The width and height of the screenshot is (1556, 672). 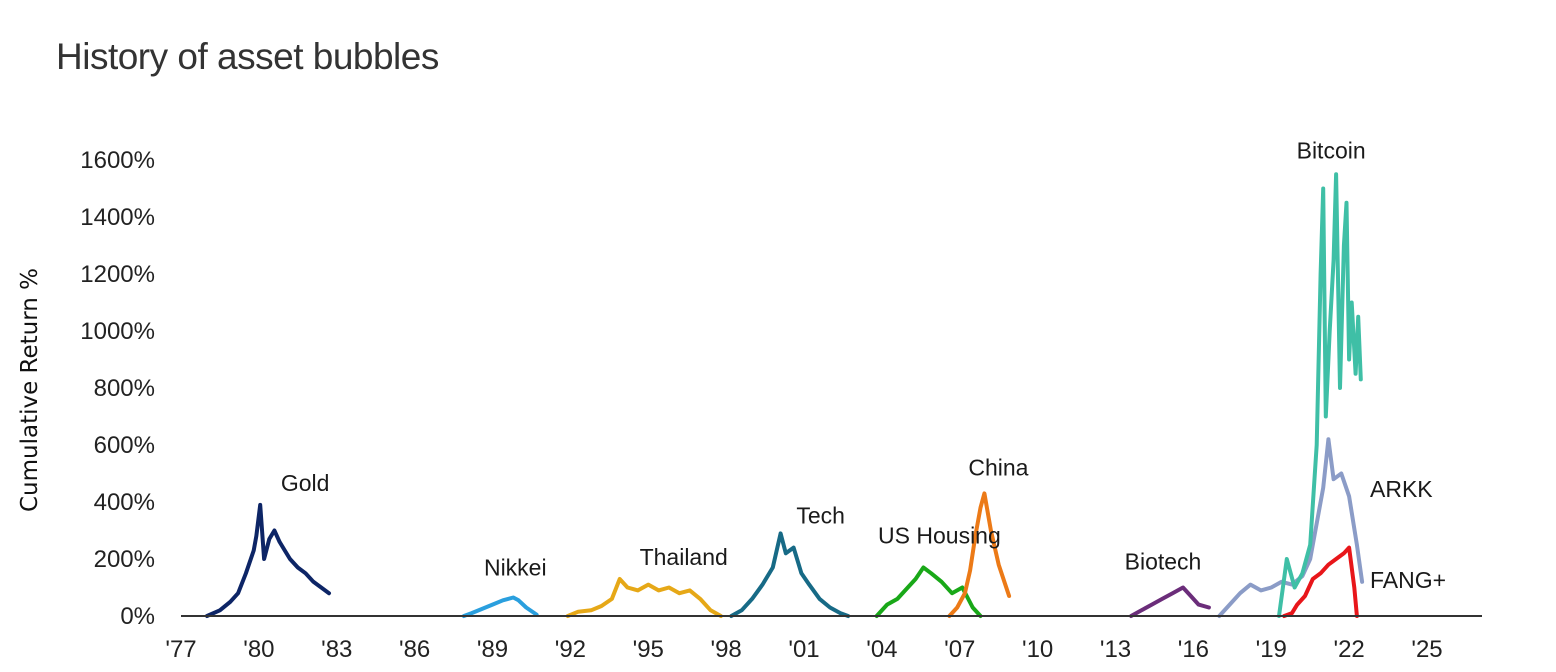 What do you see at coordinates (1348, 649) in the screenshot?
I see `x-tick-label: '22` at bounding box center [1348, 649].